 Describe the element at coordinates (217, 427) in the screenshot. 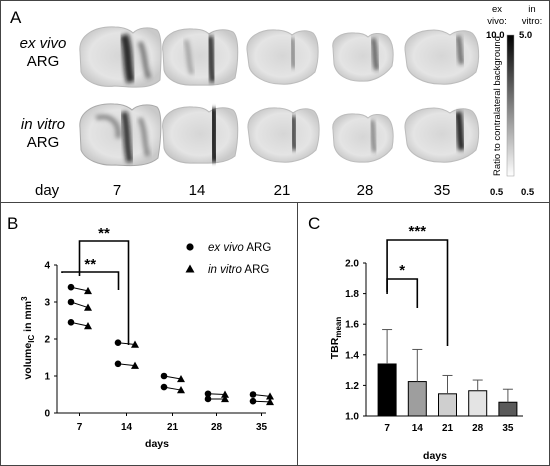

I see `panel-b-x-tick-label: 28` at that location.